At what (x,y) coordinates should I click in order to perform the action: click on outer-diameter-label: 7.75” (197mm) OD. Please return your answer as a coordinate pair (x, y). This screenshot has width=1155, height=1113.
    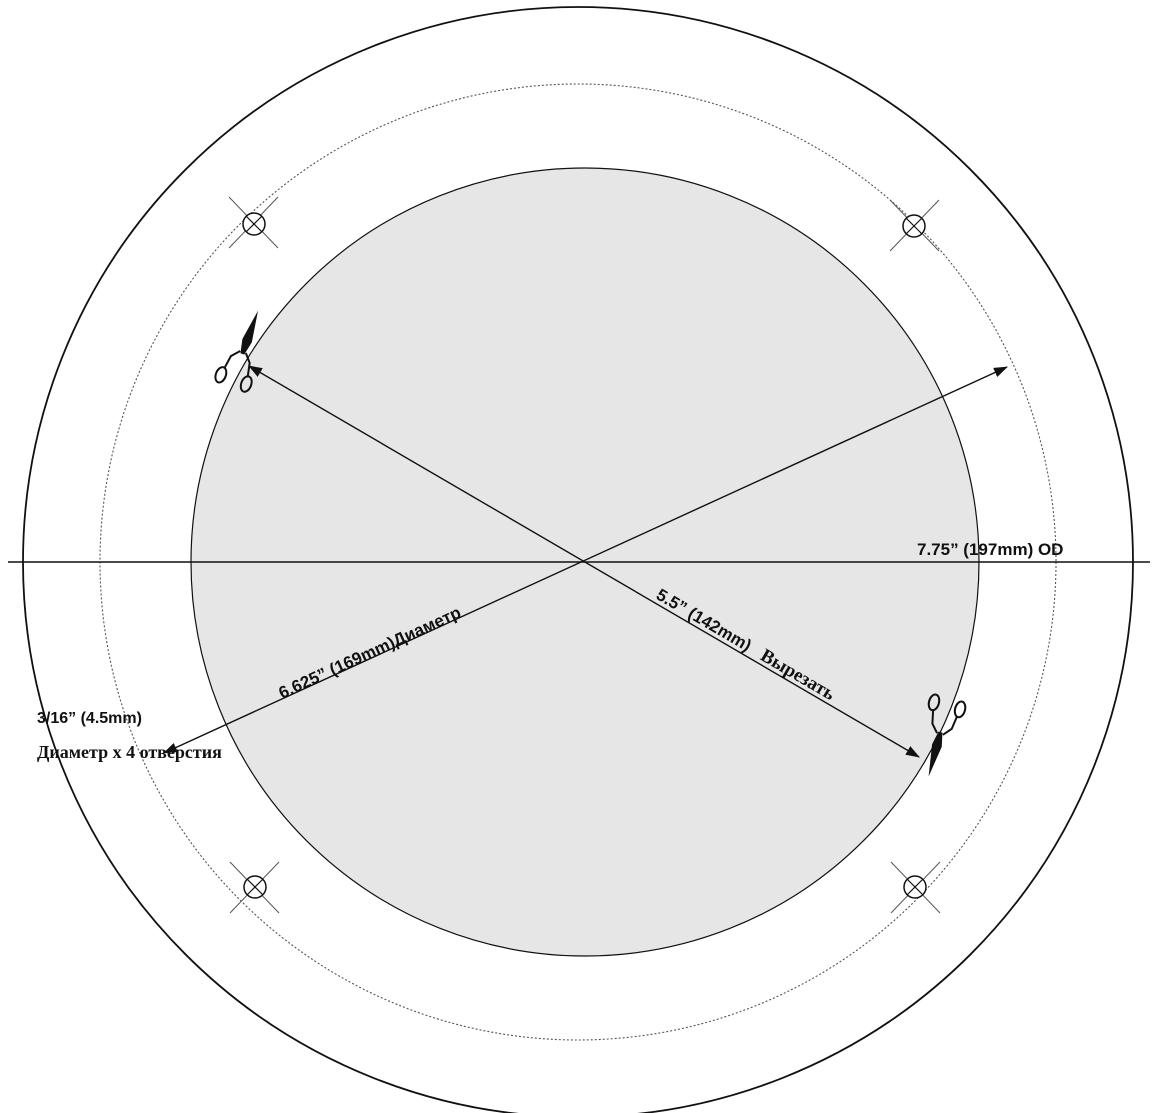
    Looking at the image, I should click on (990, 549).